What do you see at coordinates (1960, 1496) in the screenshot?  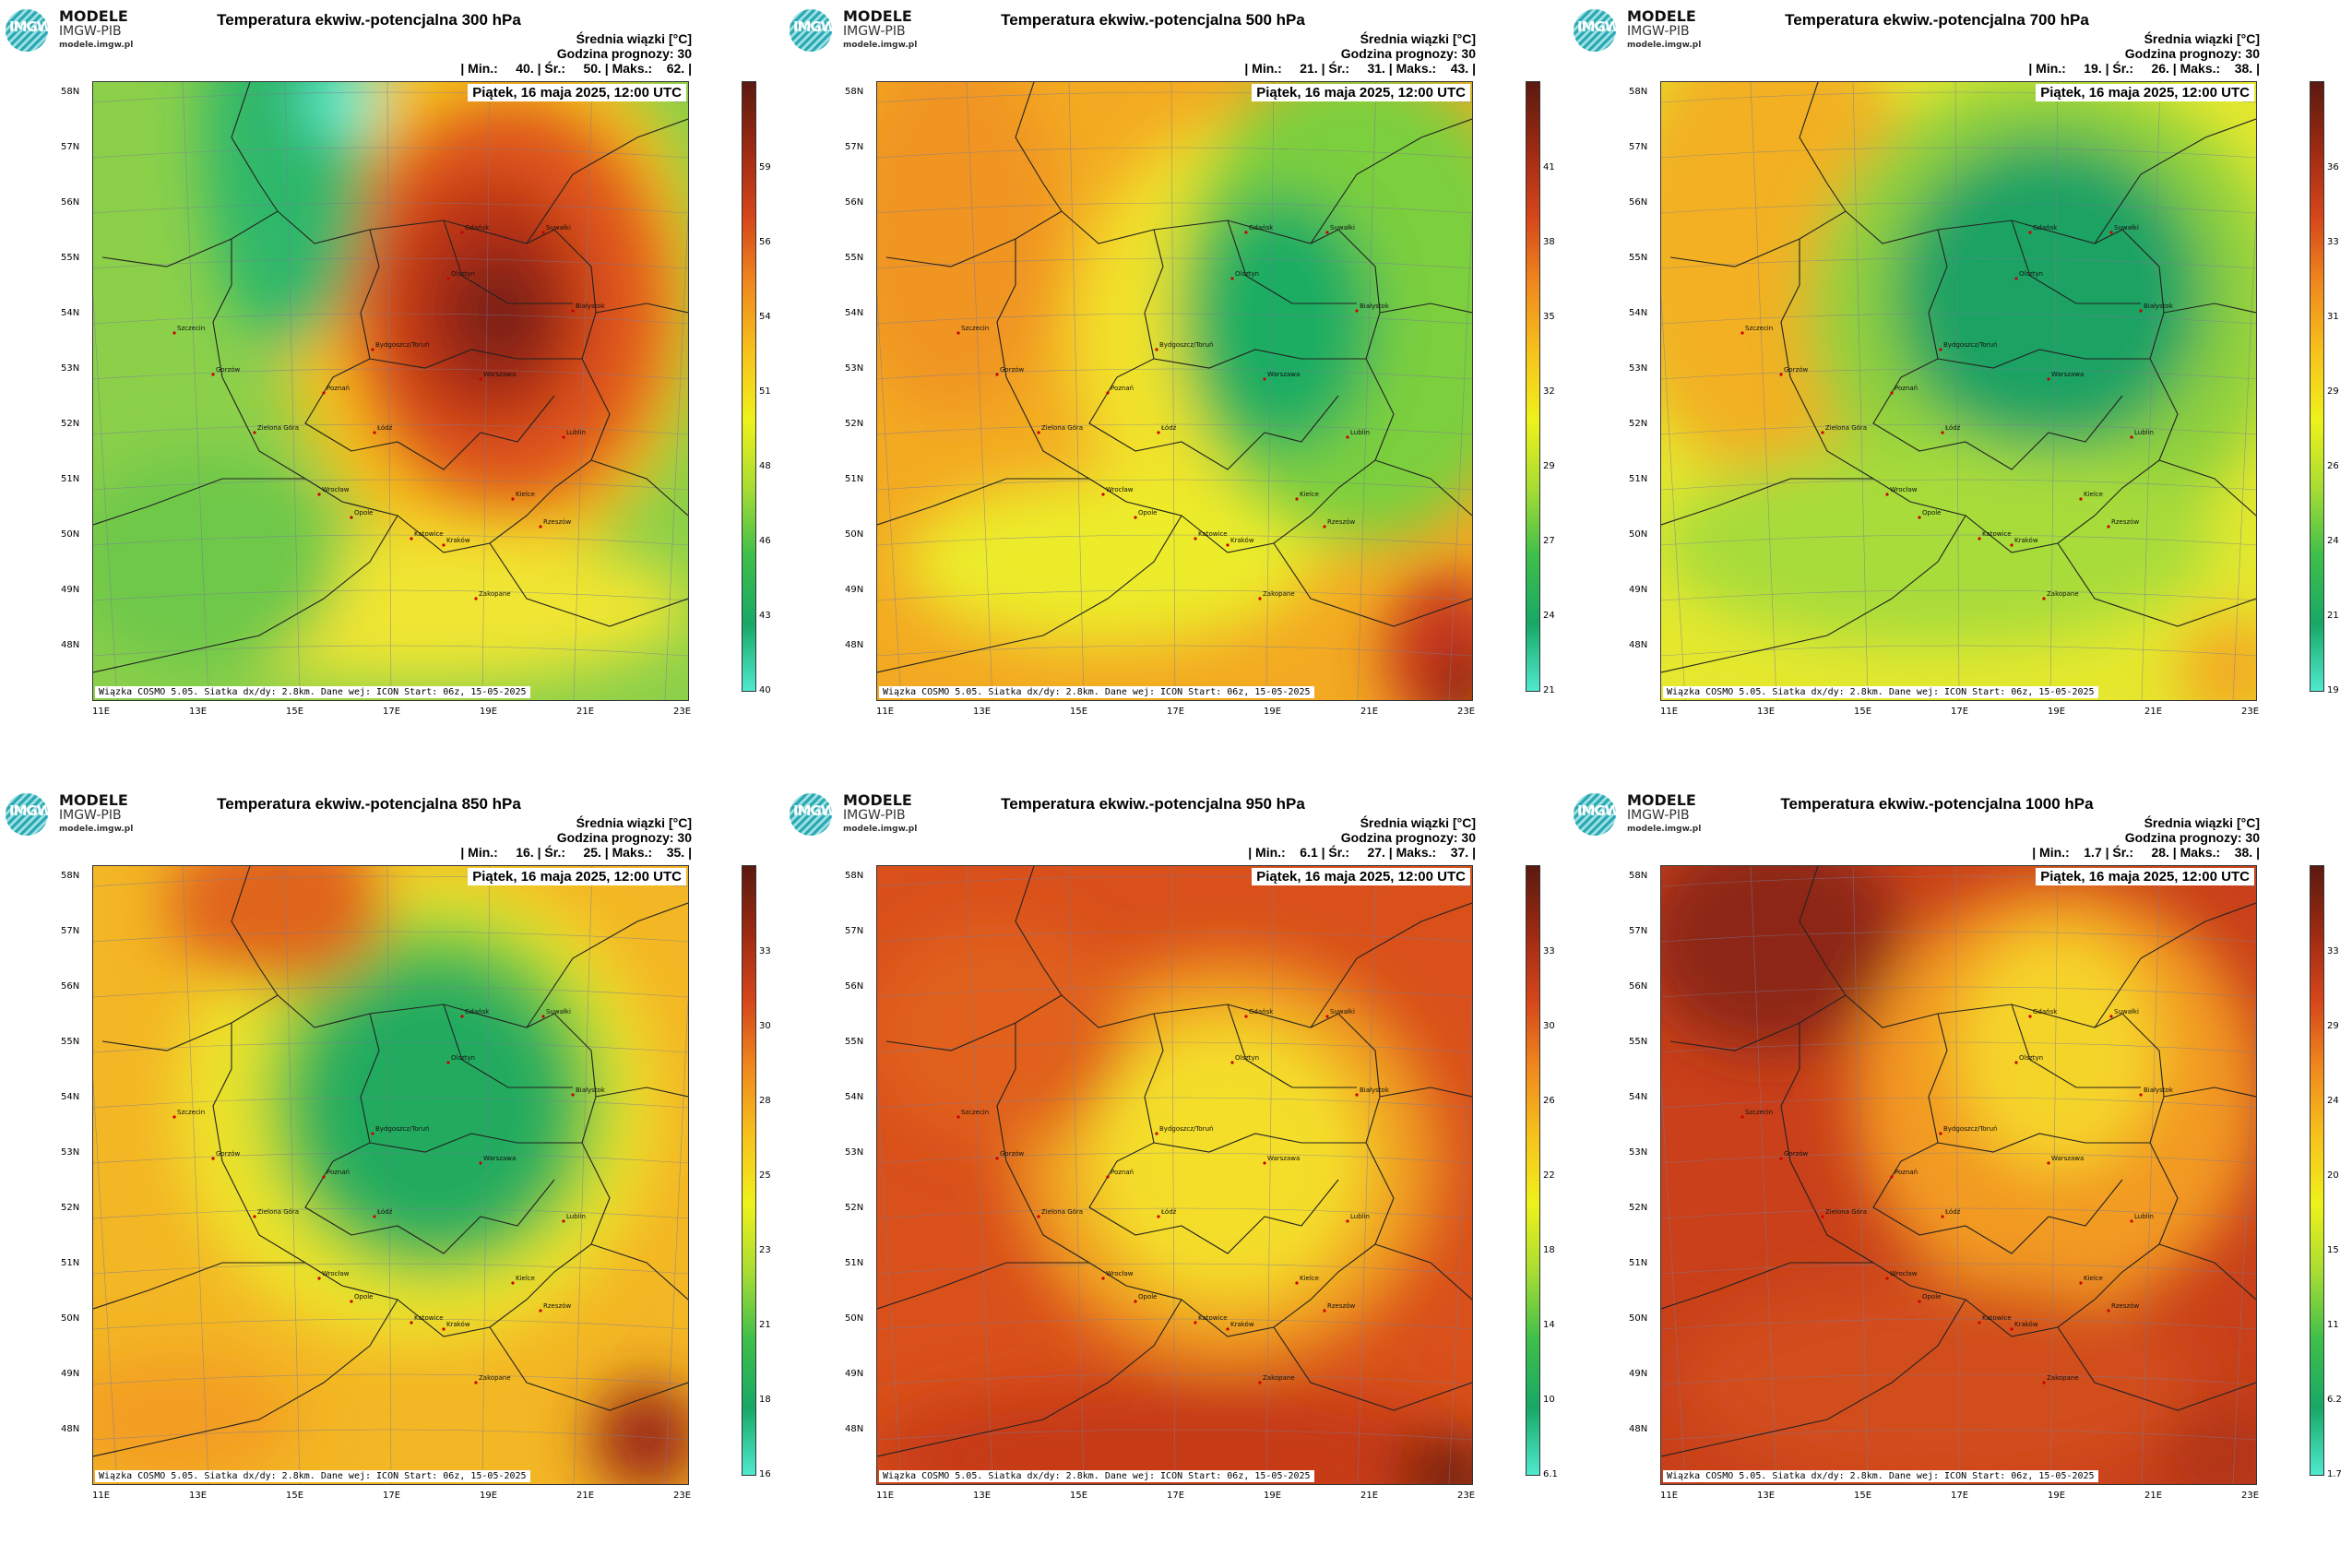 I see `longitude-label: 17E` at bounding box center [1960, 1496].